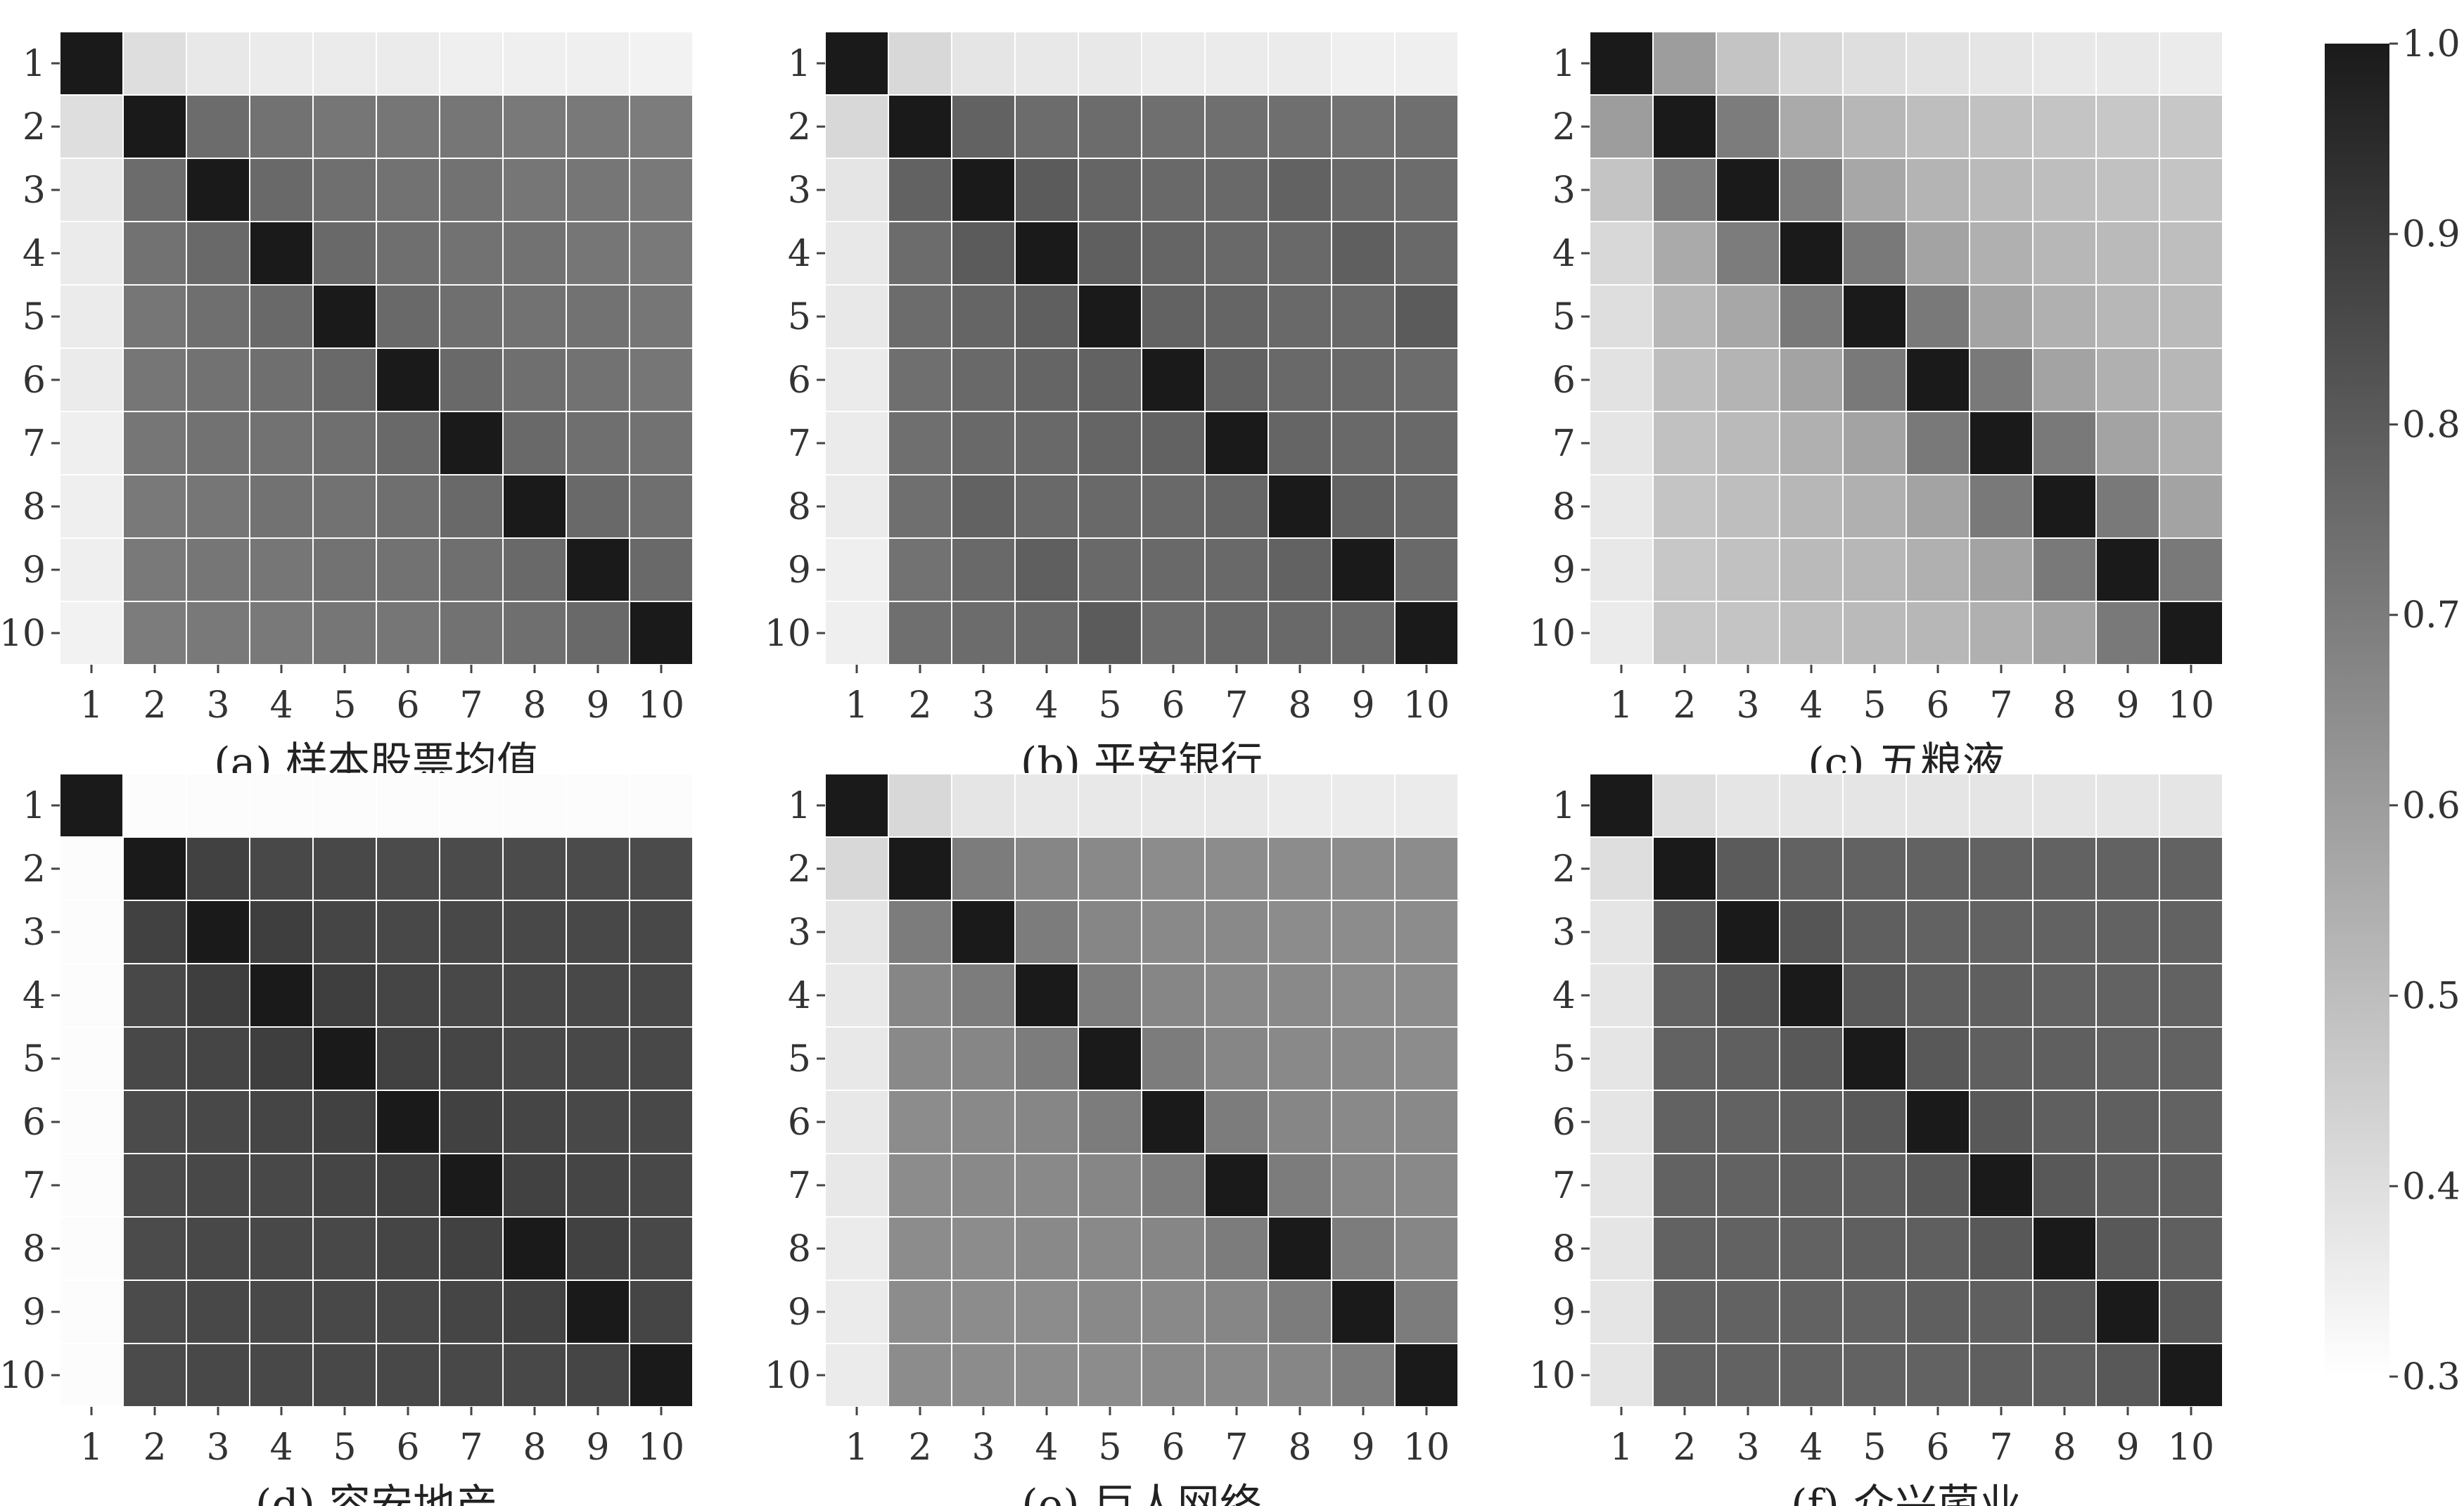 This screenshot has width=2464, height=1506. I want to click on y-tick-label: 6, so click(800, 381).